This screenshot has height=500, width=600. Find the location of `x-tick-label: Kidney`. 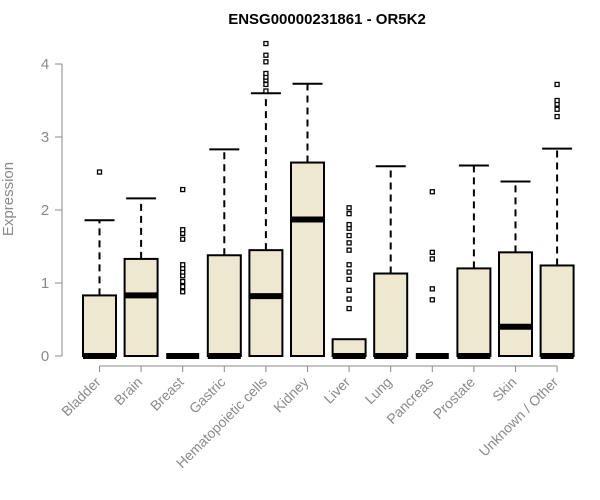

x-tick-label: Kidney is located at coordinates (291, 395).